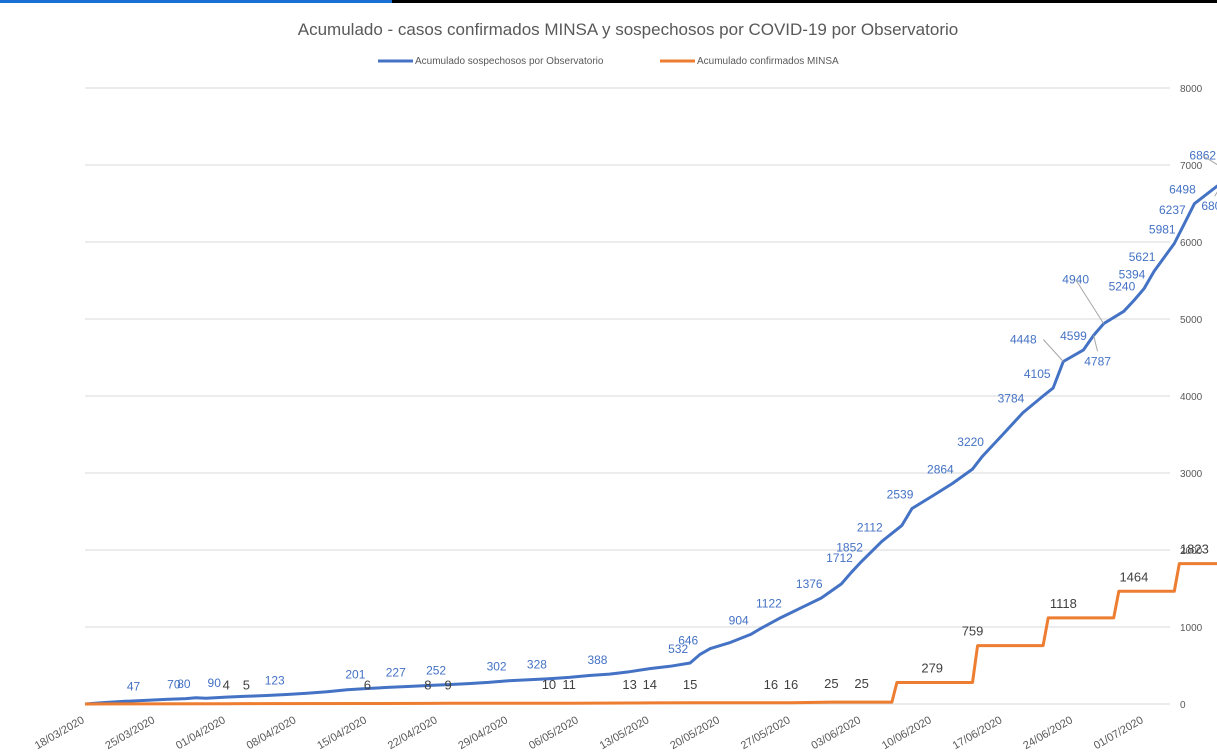 This screenshot has height=756, width=1217. Describe the element at coordinates (396, 673) in the screenshot. I see `data-label: 227` at that location.